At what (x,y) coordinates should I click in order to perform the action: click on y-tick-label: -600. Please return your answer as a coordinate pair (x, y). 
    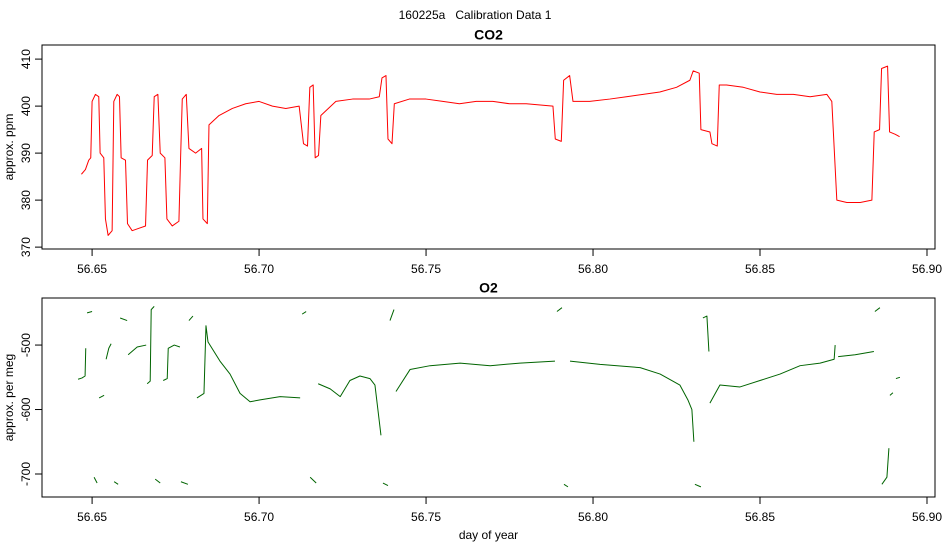
    Looking at the image, I should click on (26, 409).